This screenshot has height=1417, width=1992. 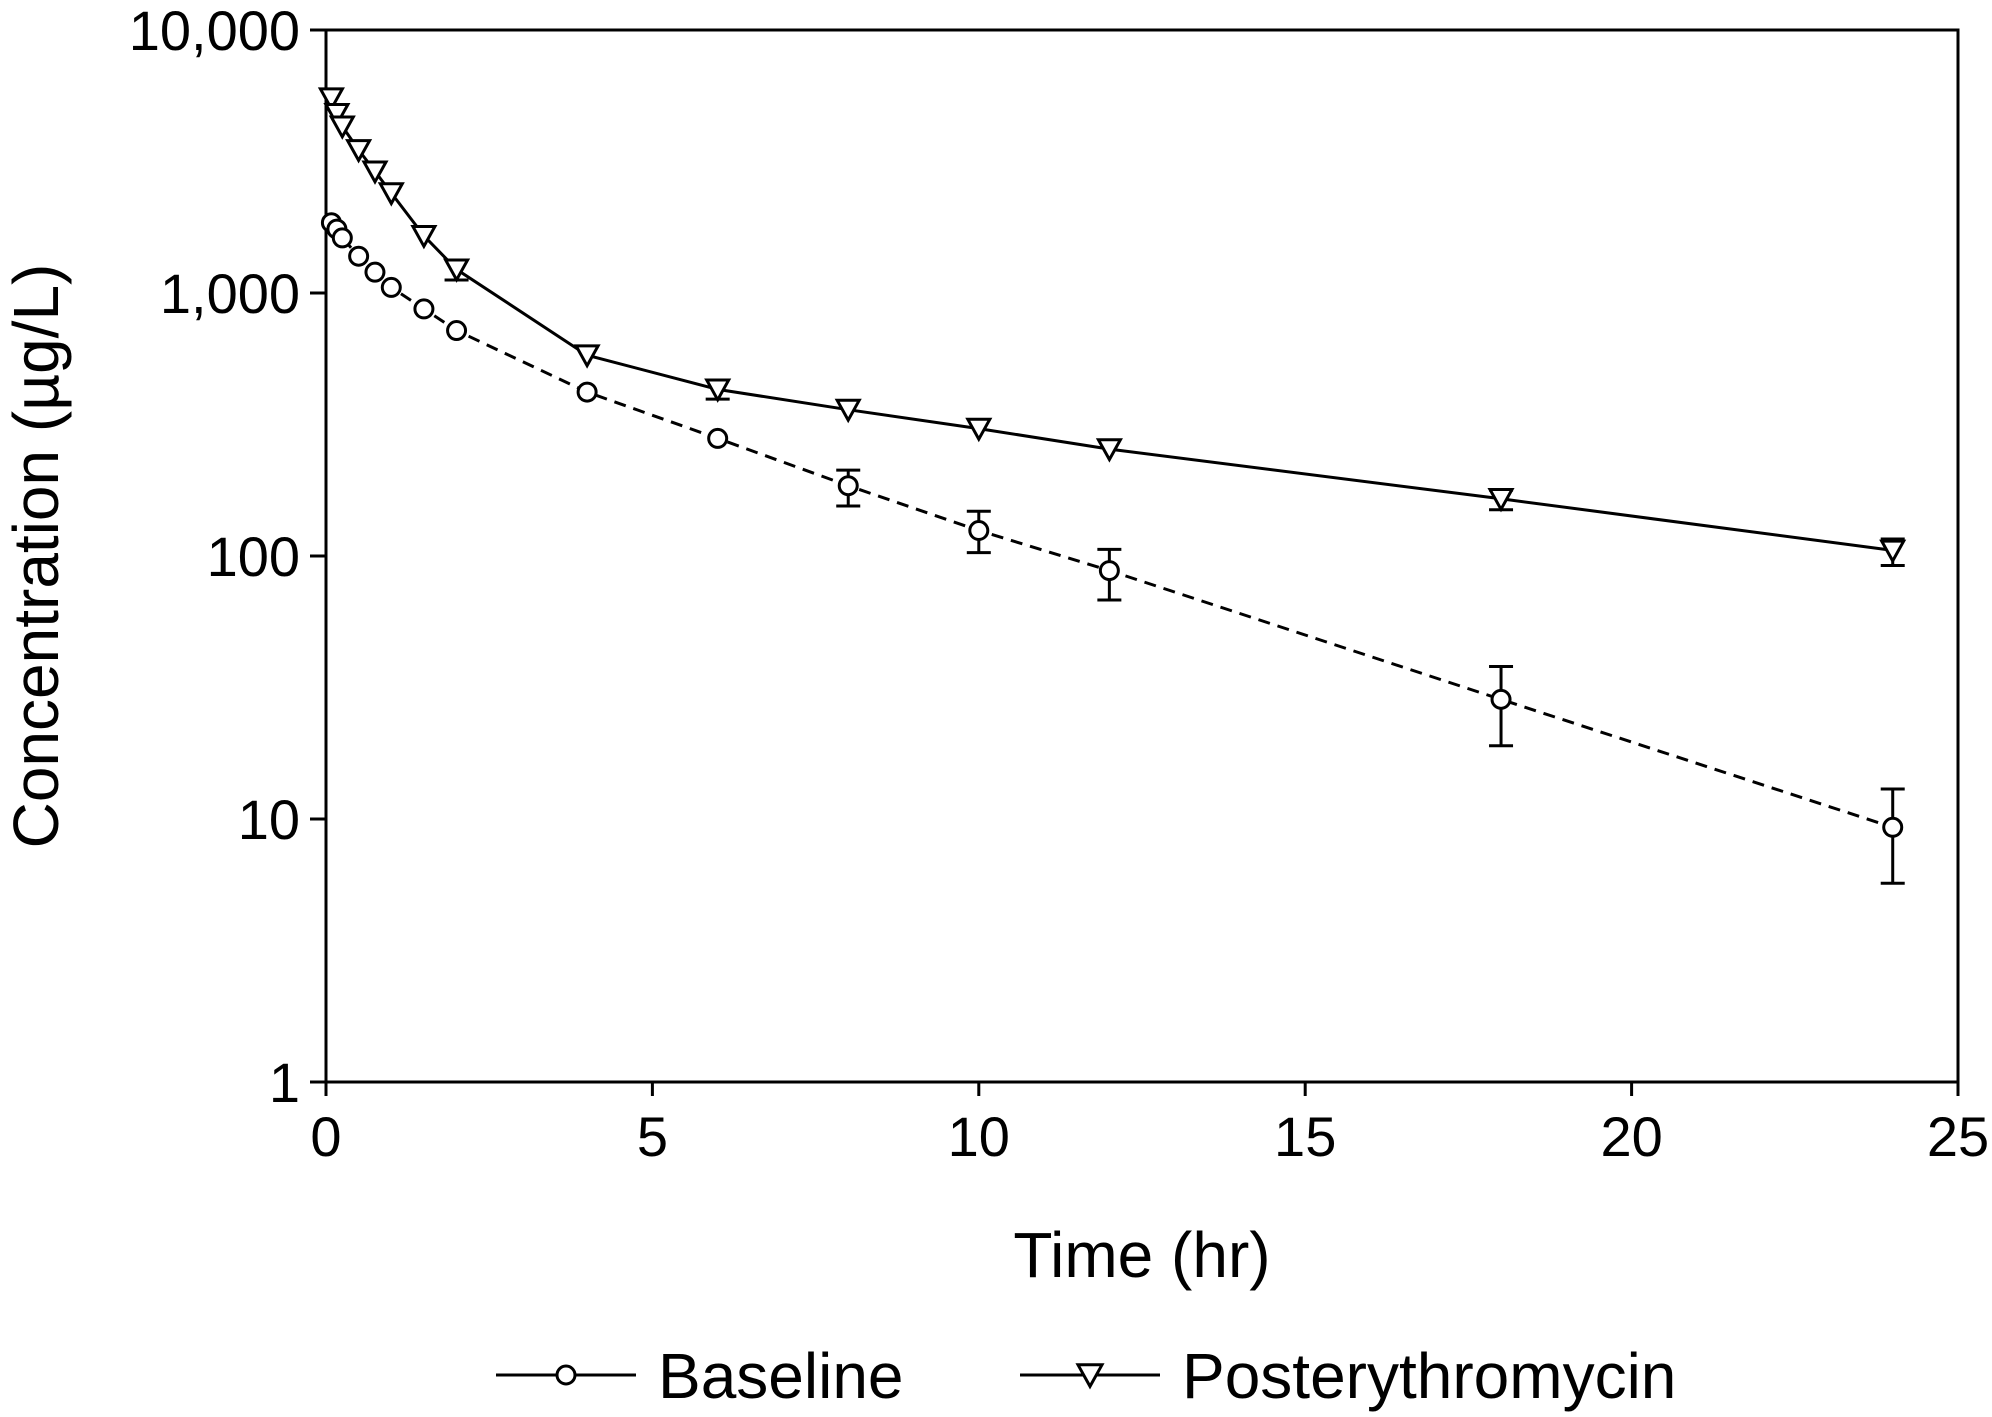 What do you see at coordinates (284, 1082) in the screenshot?
I see `y-tick-label-1: 1` at bounding box center [284, 1082].